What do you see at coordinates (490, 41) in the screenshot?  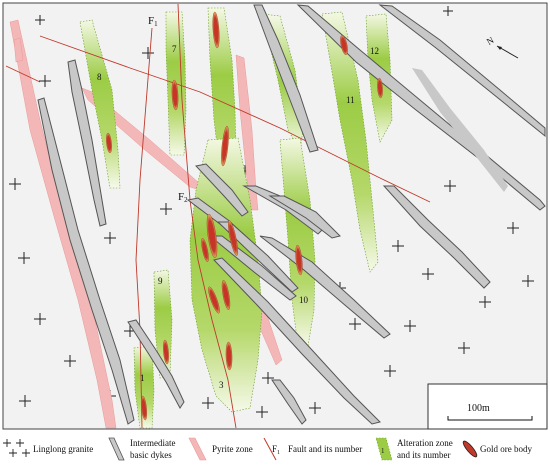 I see `north-arrow-label: N` at bounding box center [490, 41].